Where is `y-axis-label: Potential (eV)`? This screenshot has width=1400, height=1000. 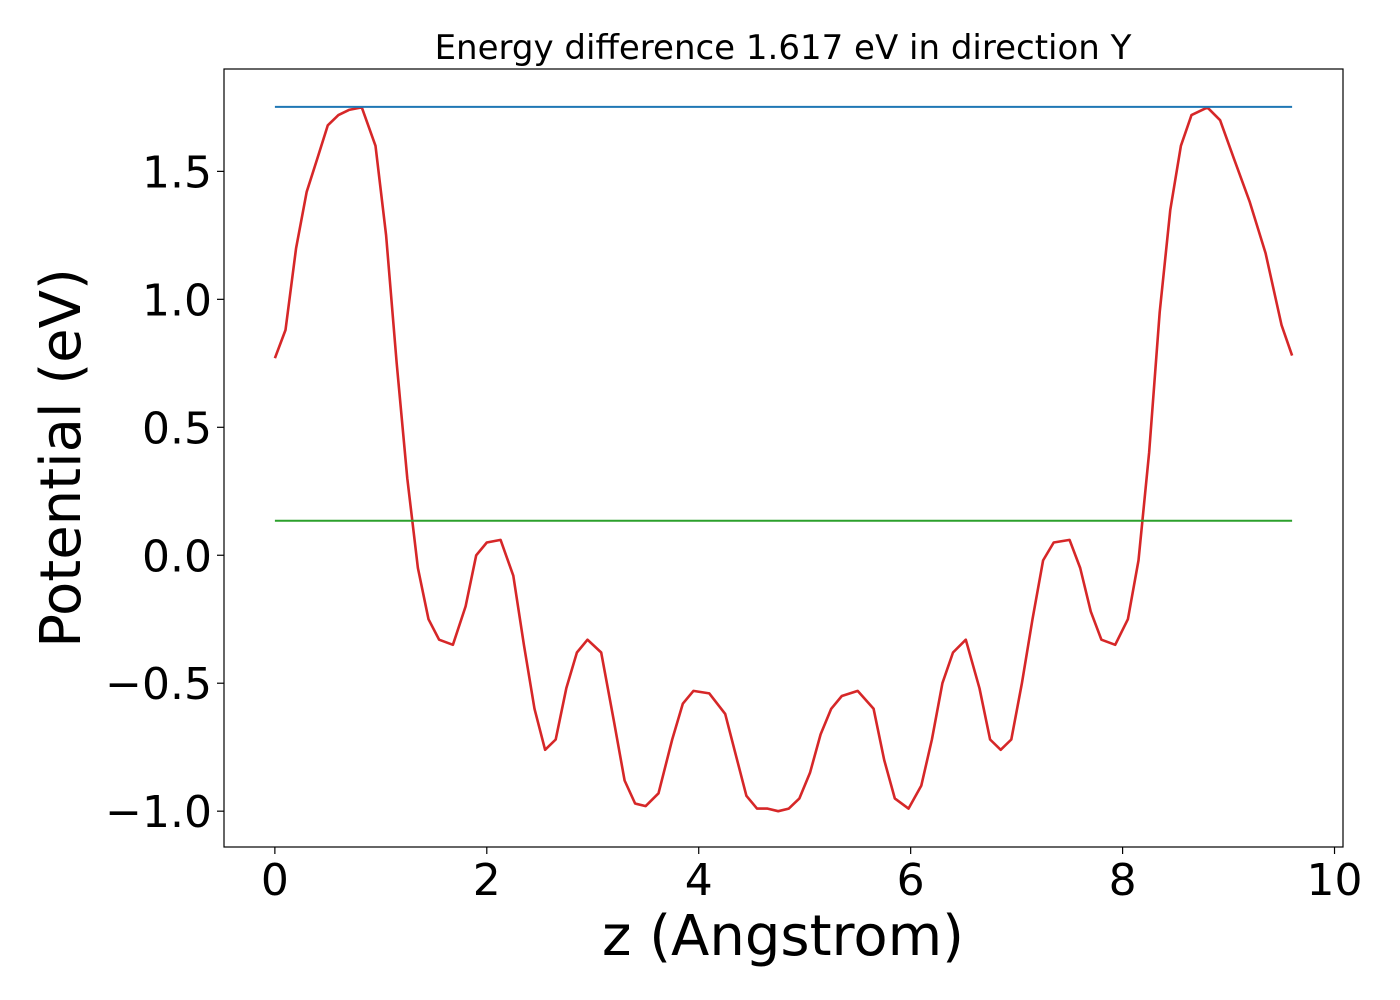 y-axis-label: Potential (eV) is located at coordinates (61, 458).